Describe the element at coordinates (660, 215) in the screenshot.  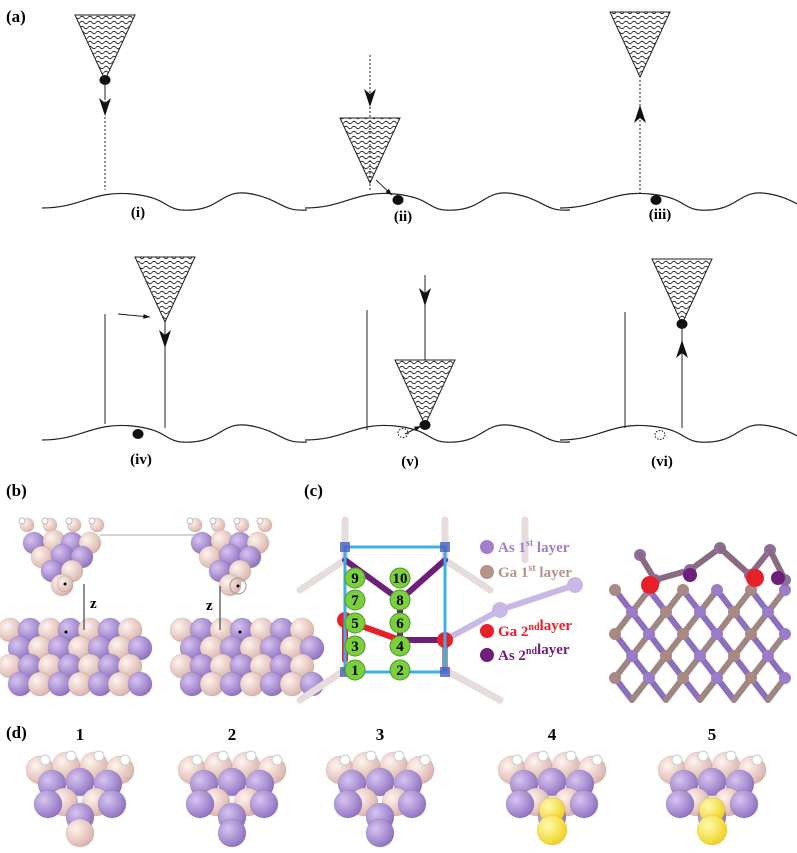
I see `step-label: (iii)` at that location.